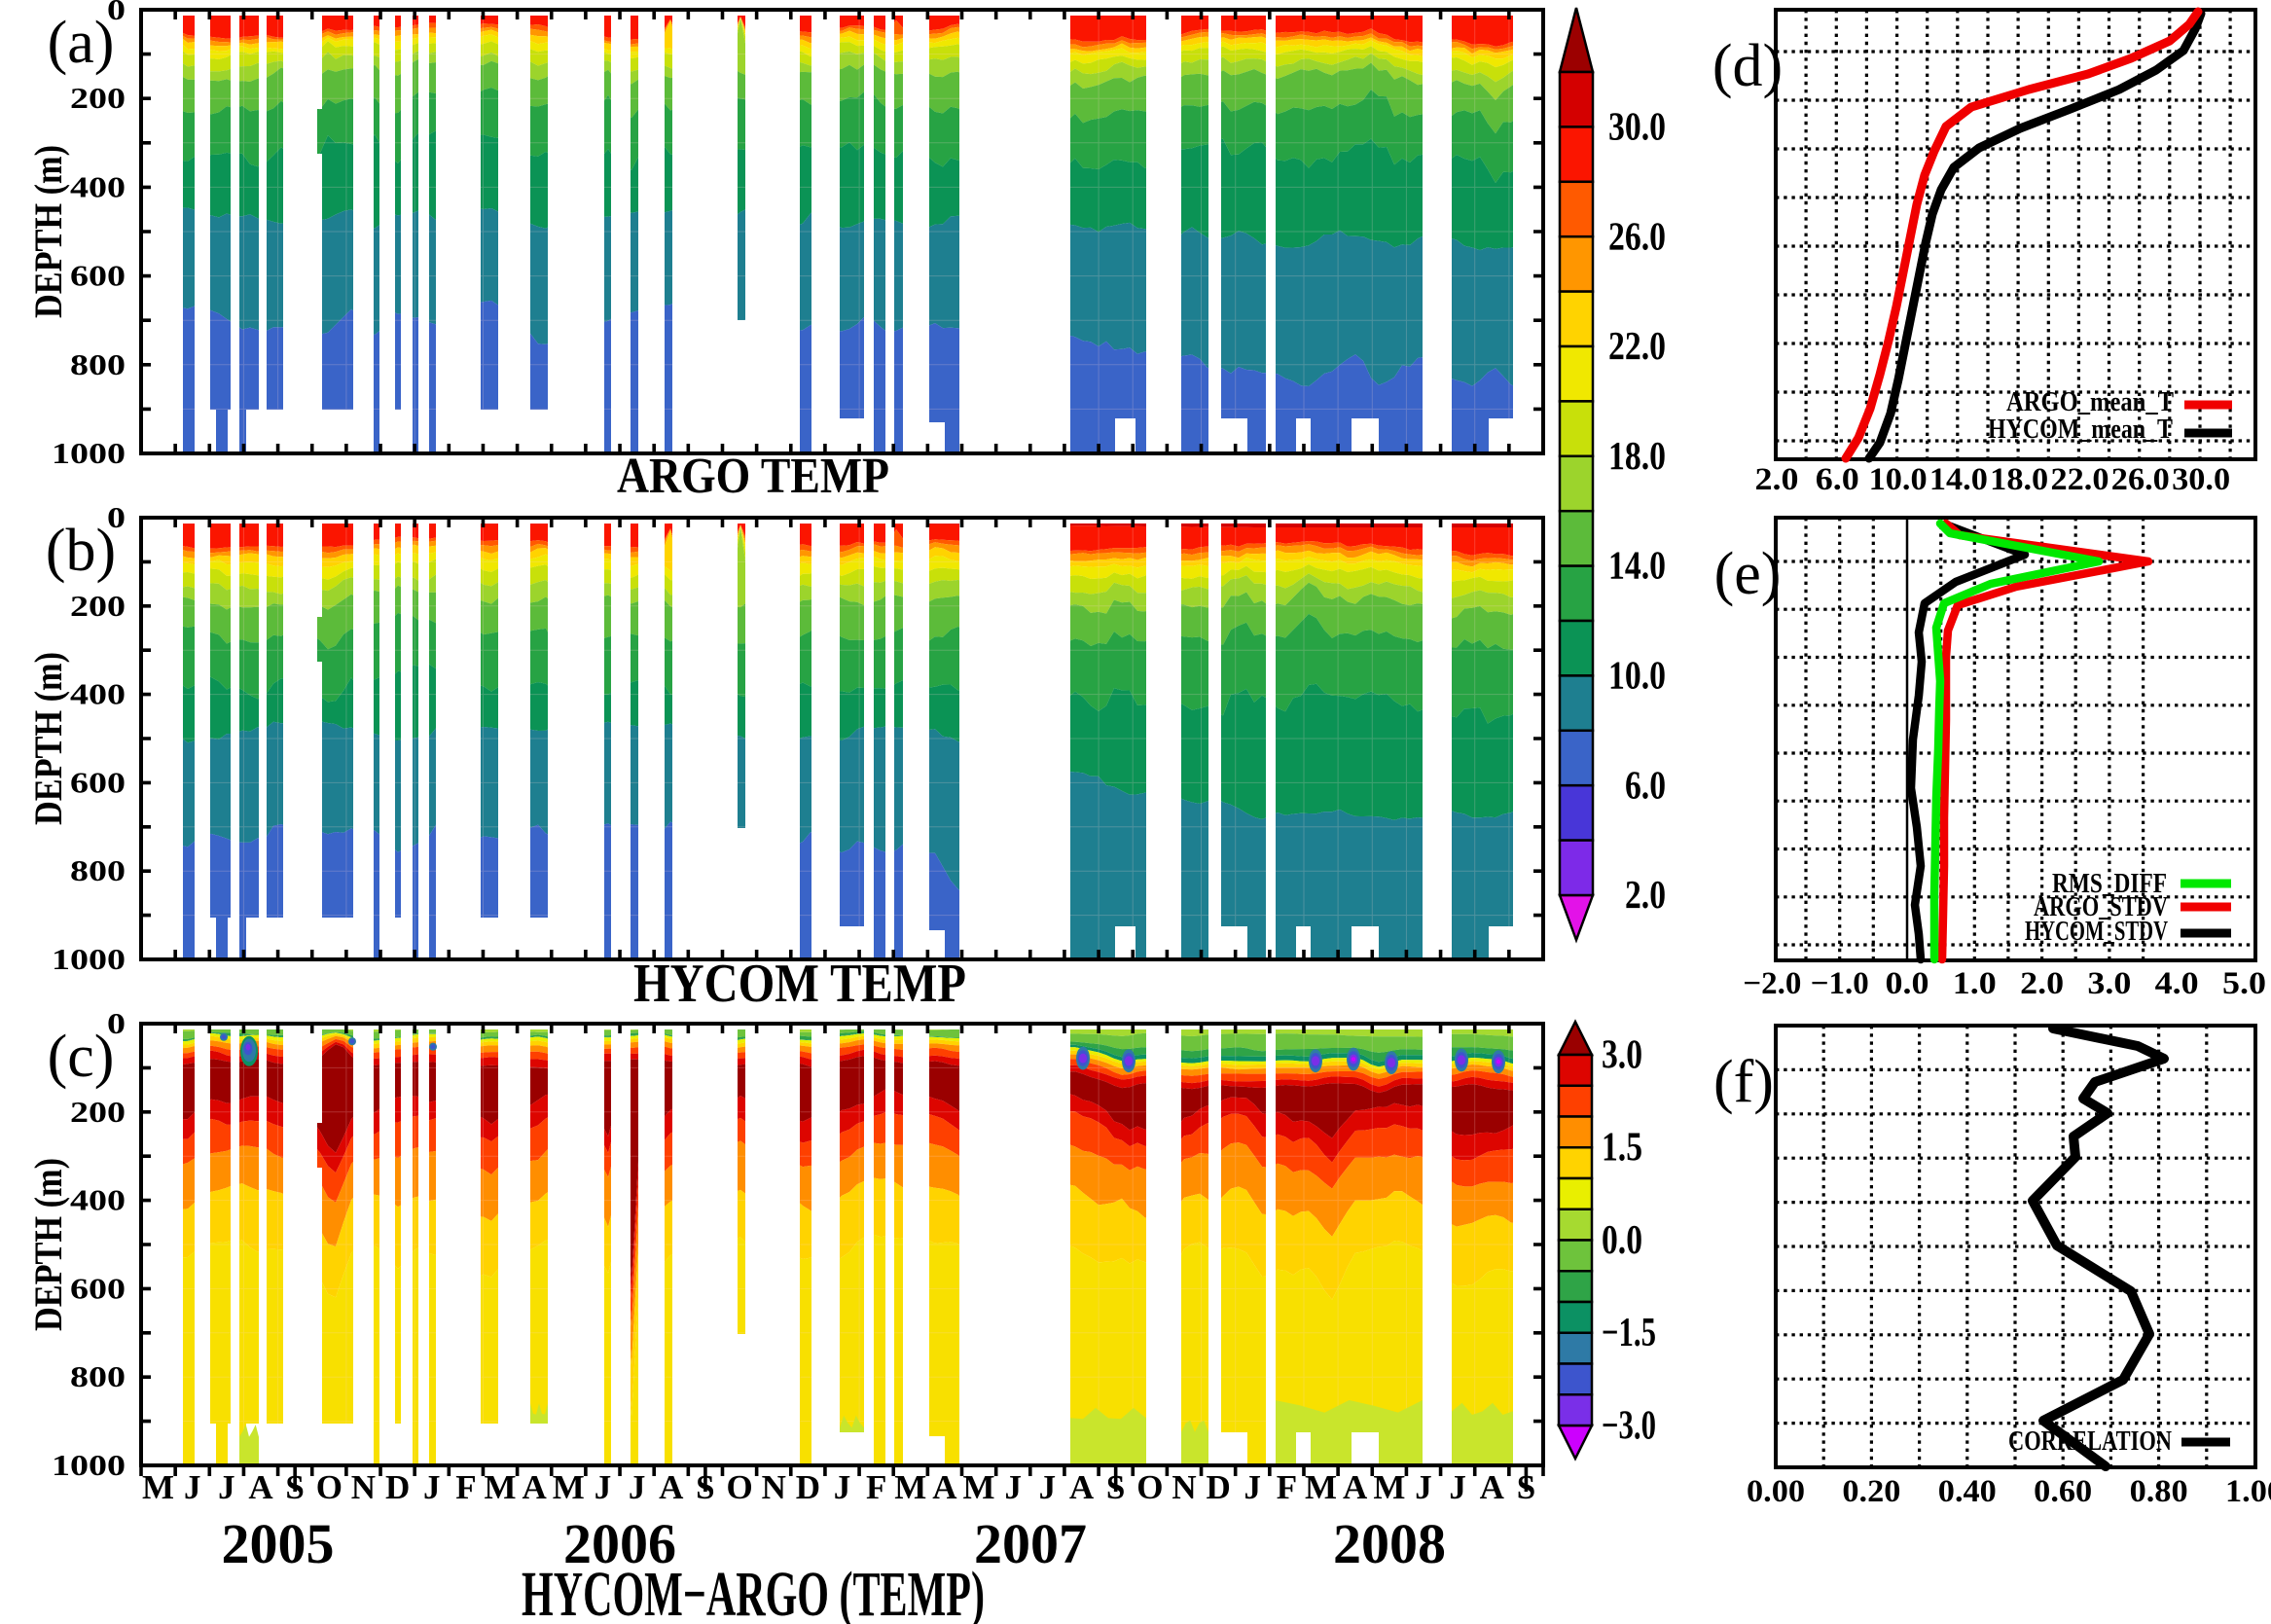 The height and width of the screenshot is (1624, 2271). I want to click on svg-text: 1.00, so click(2248, 1491).